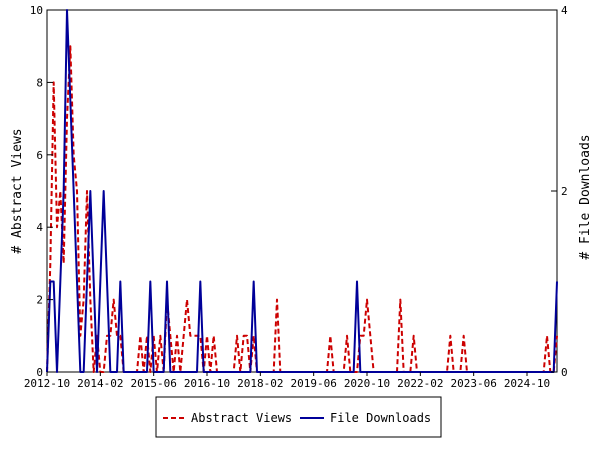 The image size is (600, 450). I want to click on x-tick-label: 2023-06, so click(473, 383).